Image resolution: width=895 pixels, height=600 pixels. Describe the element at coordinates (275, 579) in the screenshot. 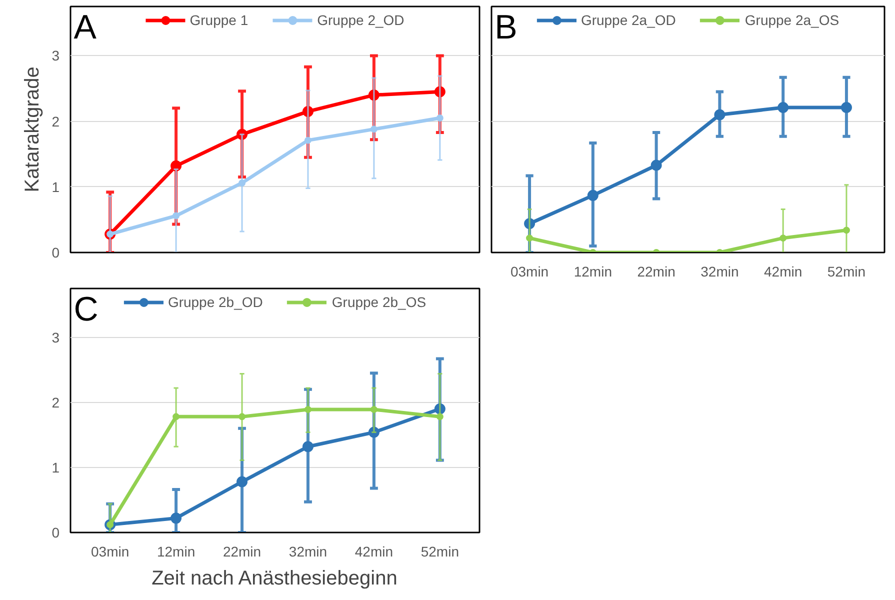

I see `x-axis-title: Zeit nach Anästhesiebeginn` at that location.